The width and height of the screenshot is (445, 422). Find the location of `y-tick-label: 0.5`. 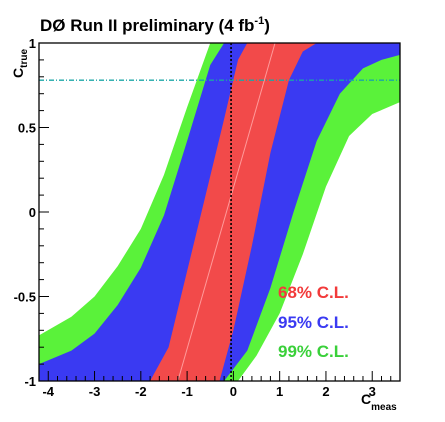

y-tick-label: 0.5 is located at coordinates (27, 128).